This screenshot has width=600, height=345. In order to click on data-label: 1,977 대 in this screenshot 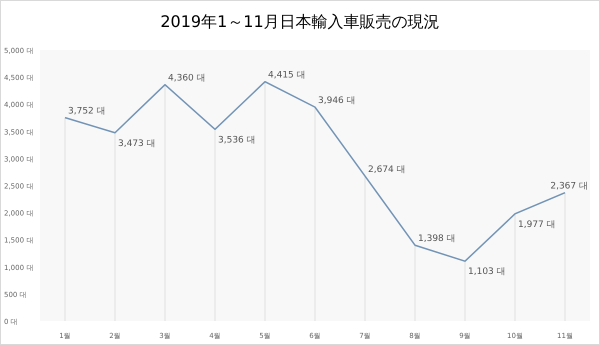, I will do `click(537, 225)`.